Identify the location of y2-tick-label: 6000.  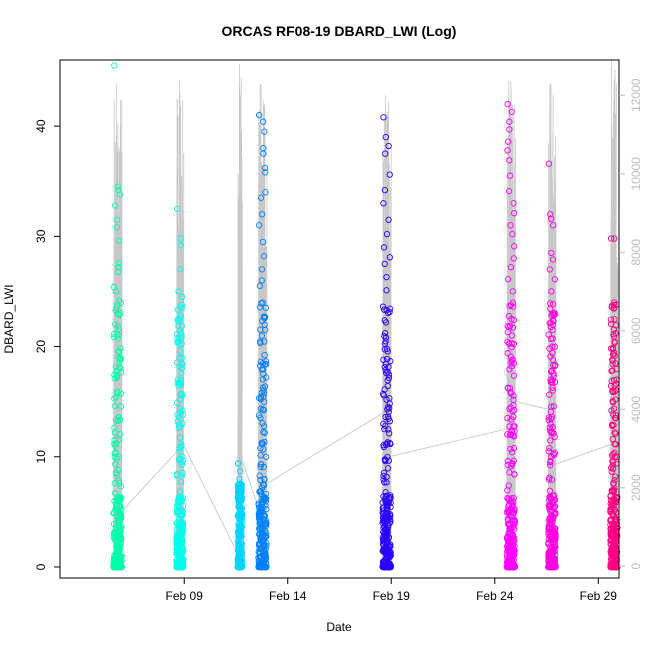
(636, 330).